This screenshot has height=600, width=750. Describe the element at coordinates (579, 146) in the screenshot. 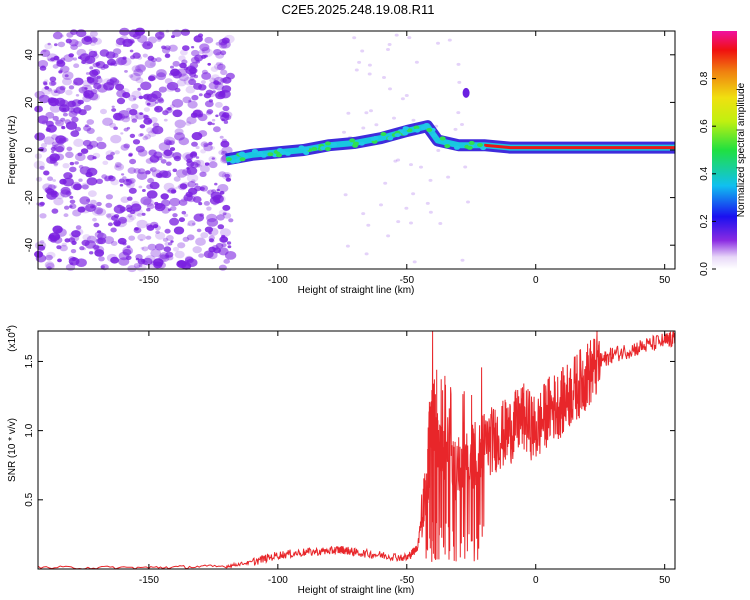

I see `ridge-core` at that location.